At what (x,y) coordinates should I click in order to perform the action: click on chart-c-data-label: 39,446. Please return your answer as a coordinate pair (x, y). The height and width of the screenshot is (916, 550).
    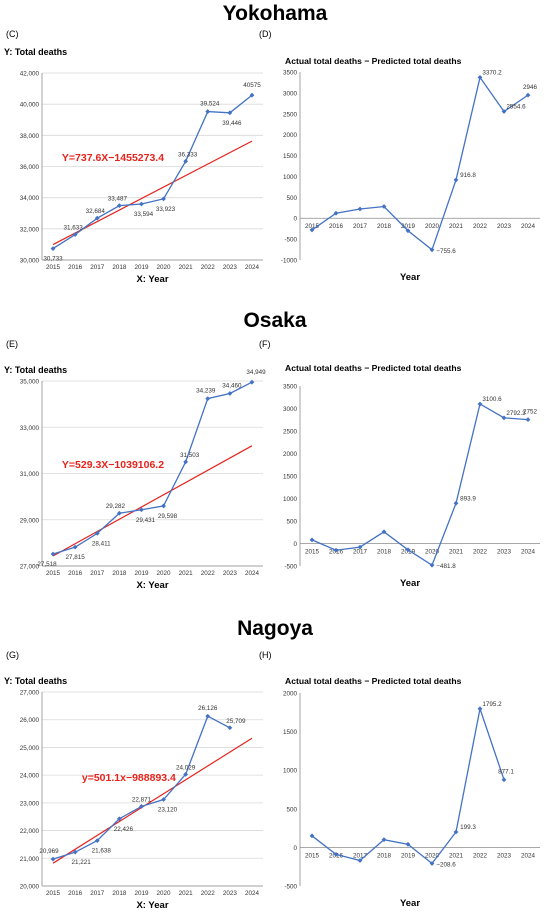
    Looking at the image, I should click on (232, 123).